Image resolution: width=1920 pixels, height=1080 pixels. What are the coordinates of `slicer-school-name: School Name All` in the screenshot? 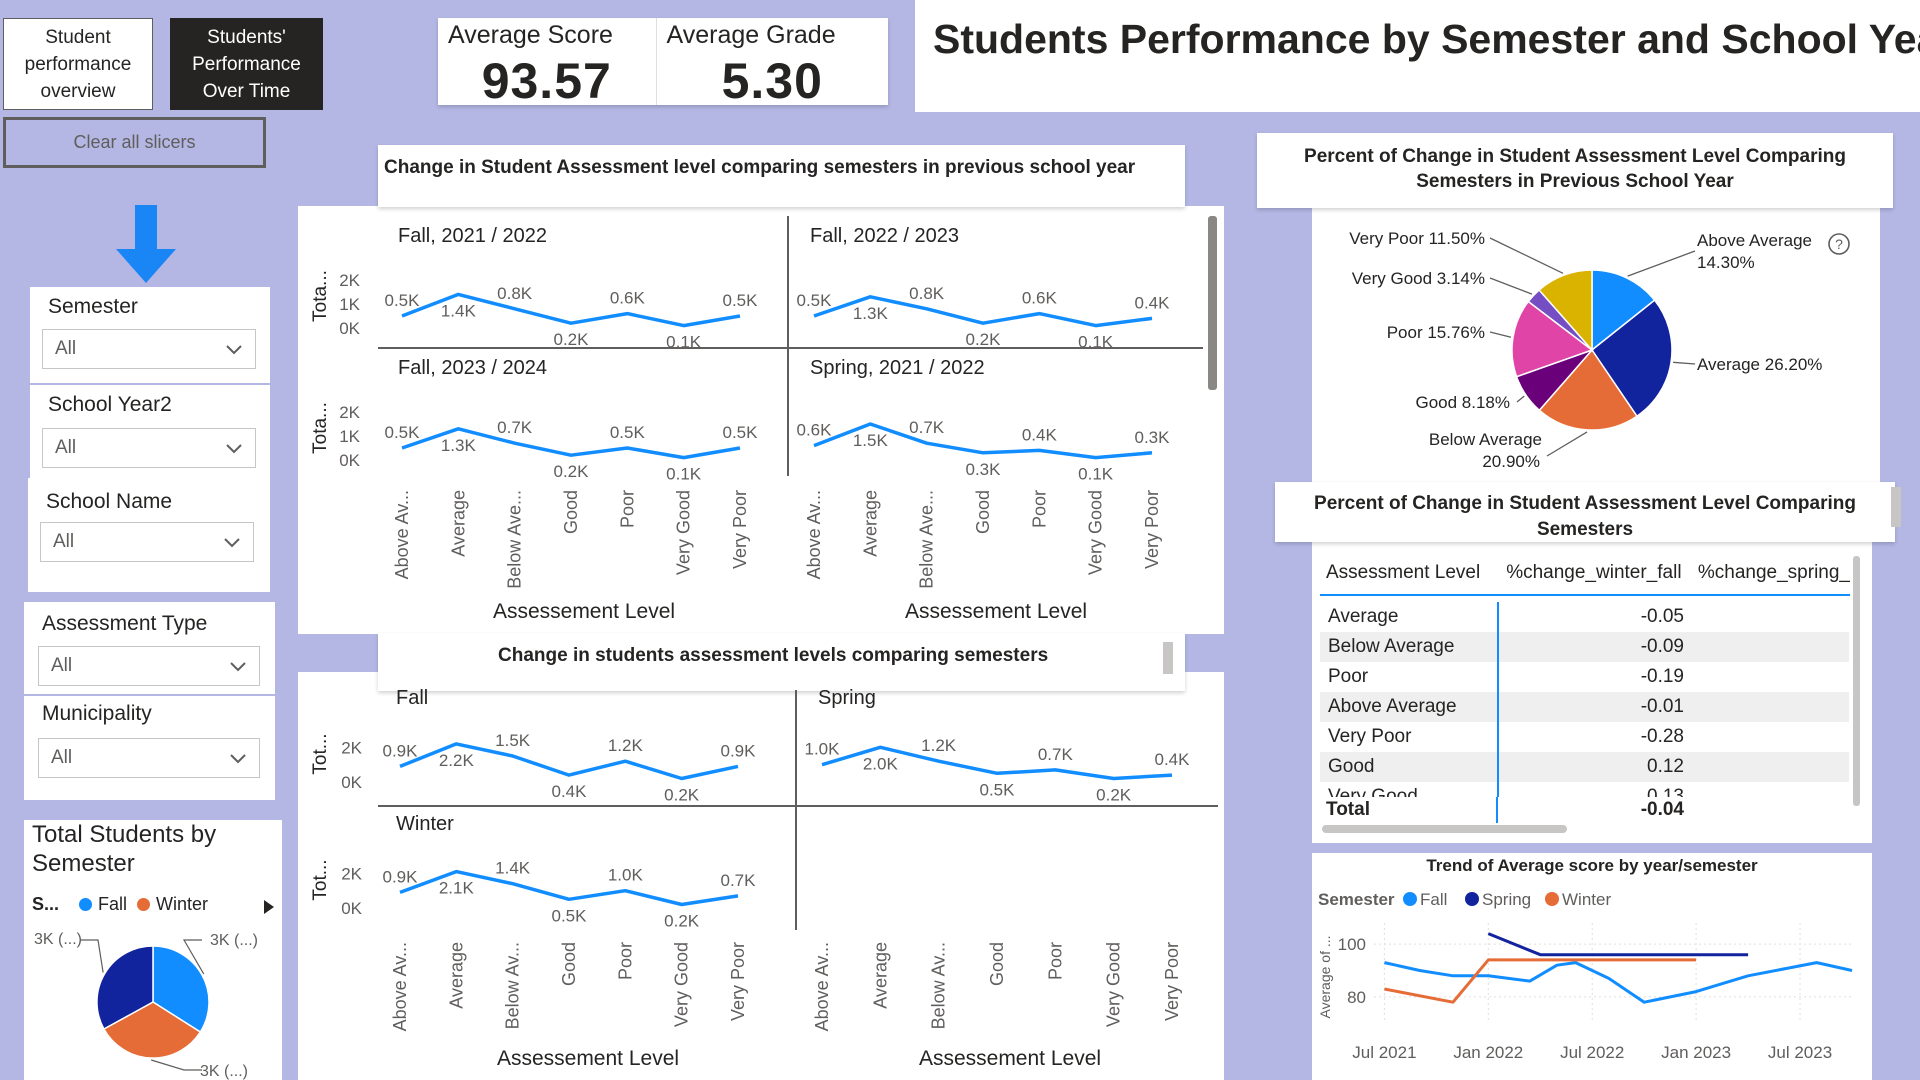 It's located at (149, 535).